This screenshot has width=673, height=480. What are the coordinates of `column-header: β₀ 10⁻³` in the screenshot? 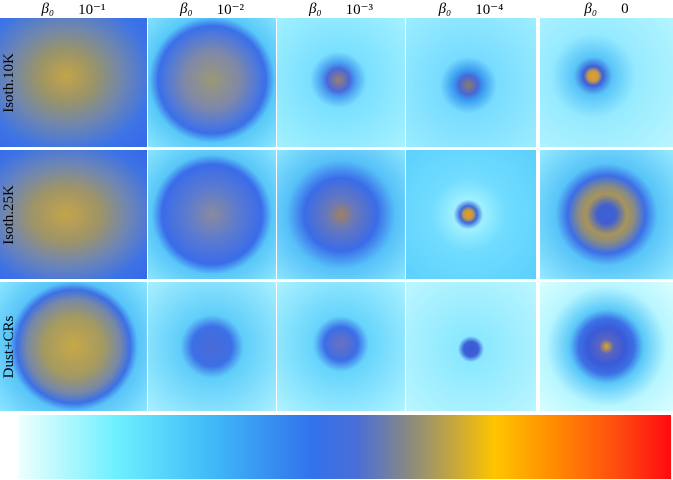 It's located at (341, 9).